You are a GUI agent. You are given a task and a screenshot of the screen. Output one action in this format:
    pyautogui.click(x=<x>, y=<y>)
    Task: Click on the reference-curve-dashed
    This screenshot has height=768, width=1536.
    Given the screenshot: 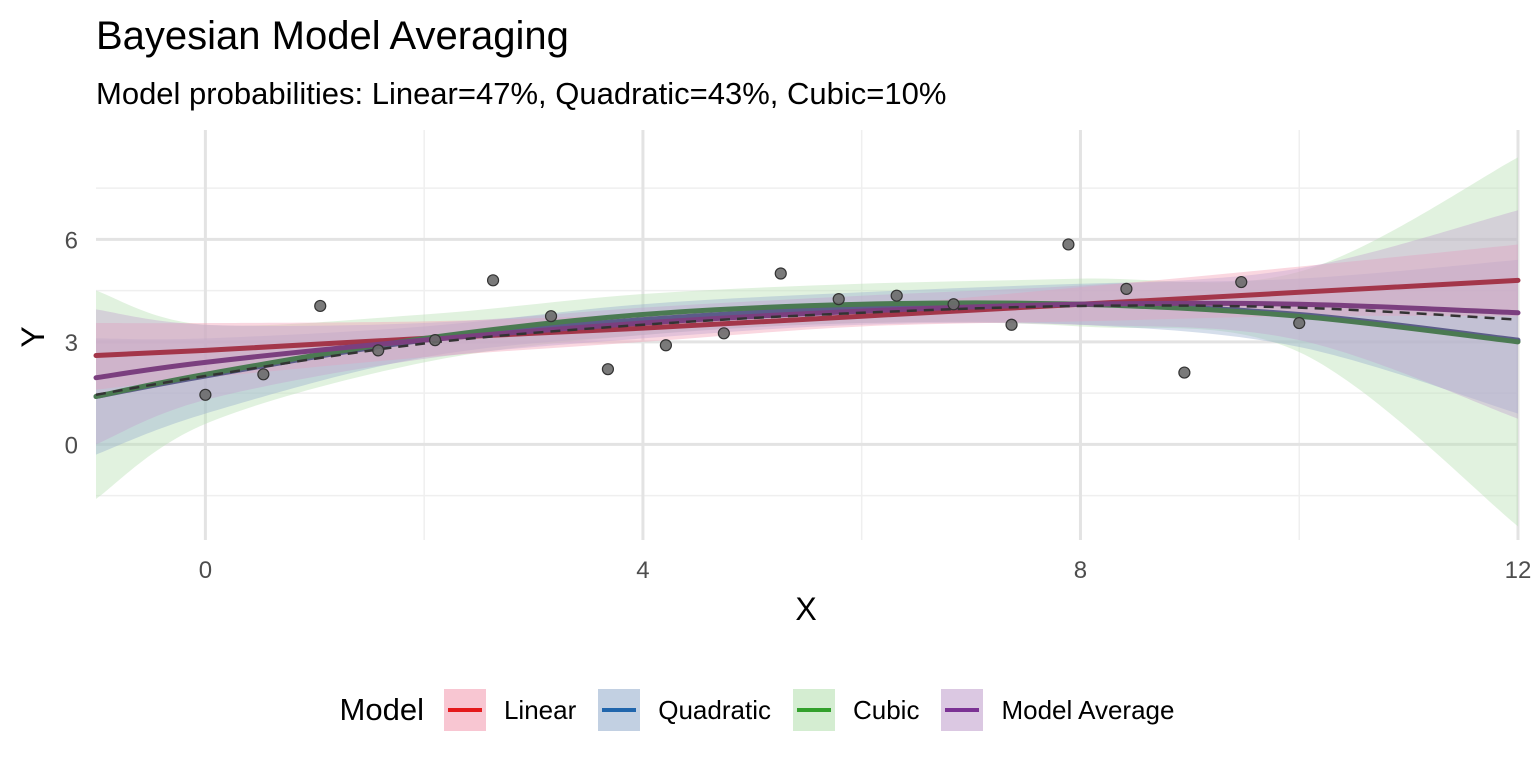 What is the action you would take?
    pyautogui.click(x=807, y=350)
    